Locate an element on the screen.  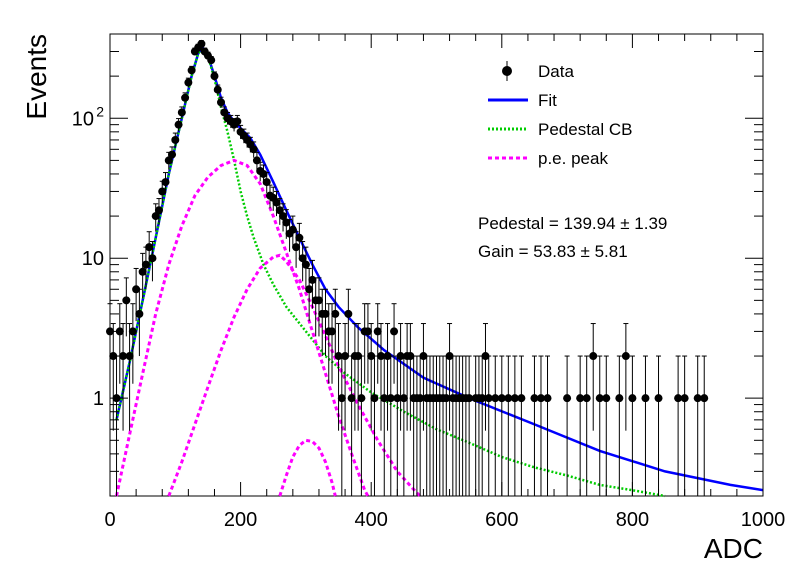
series-line-p-e-peak is located at coordinates (294, 375).